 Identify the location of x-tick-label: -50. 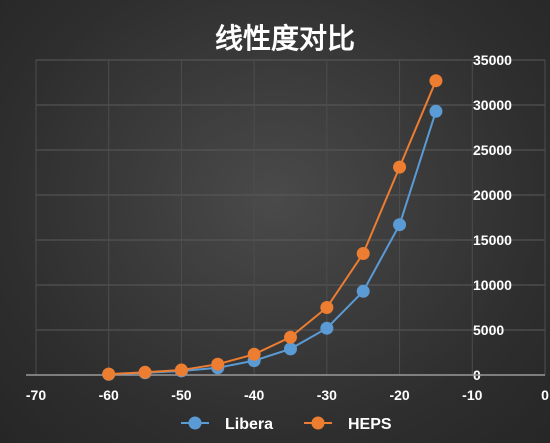
(181, 395).